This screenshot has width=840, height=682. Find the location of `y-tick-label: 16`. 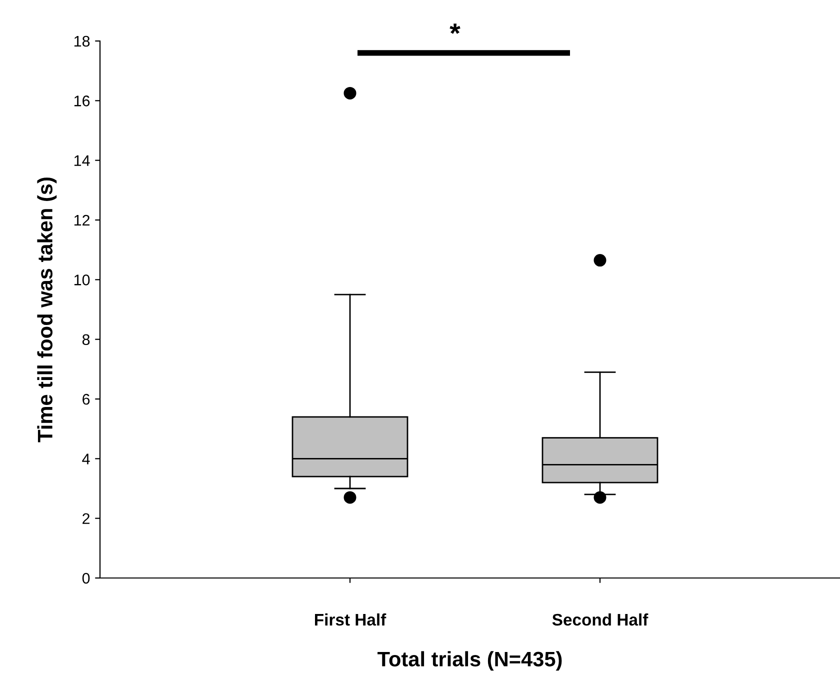

y-tick-label: 16 is located at coordinates (82, 101).